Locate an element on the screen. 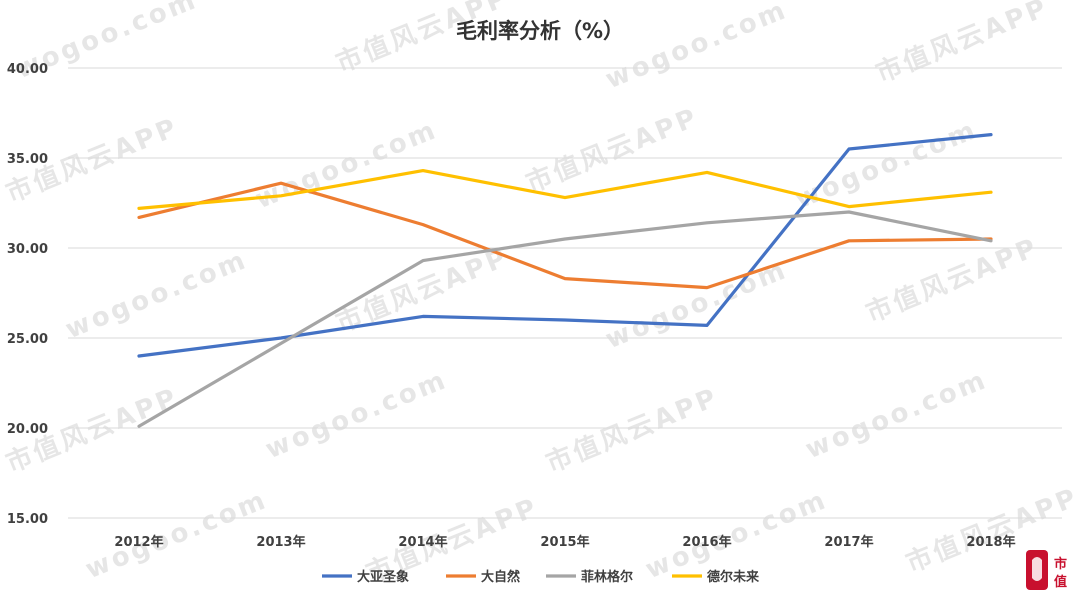 The width and height of the screenshot is (1080, 602). x-tick-label: 2013年 is located at coordinates (280, 542).